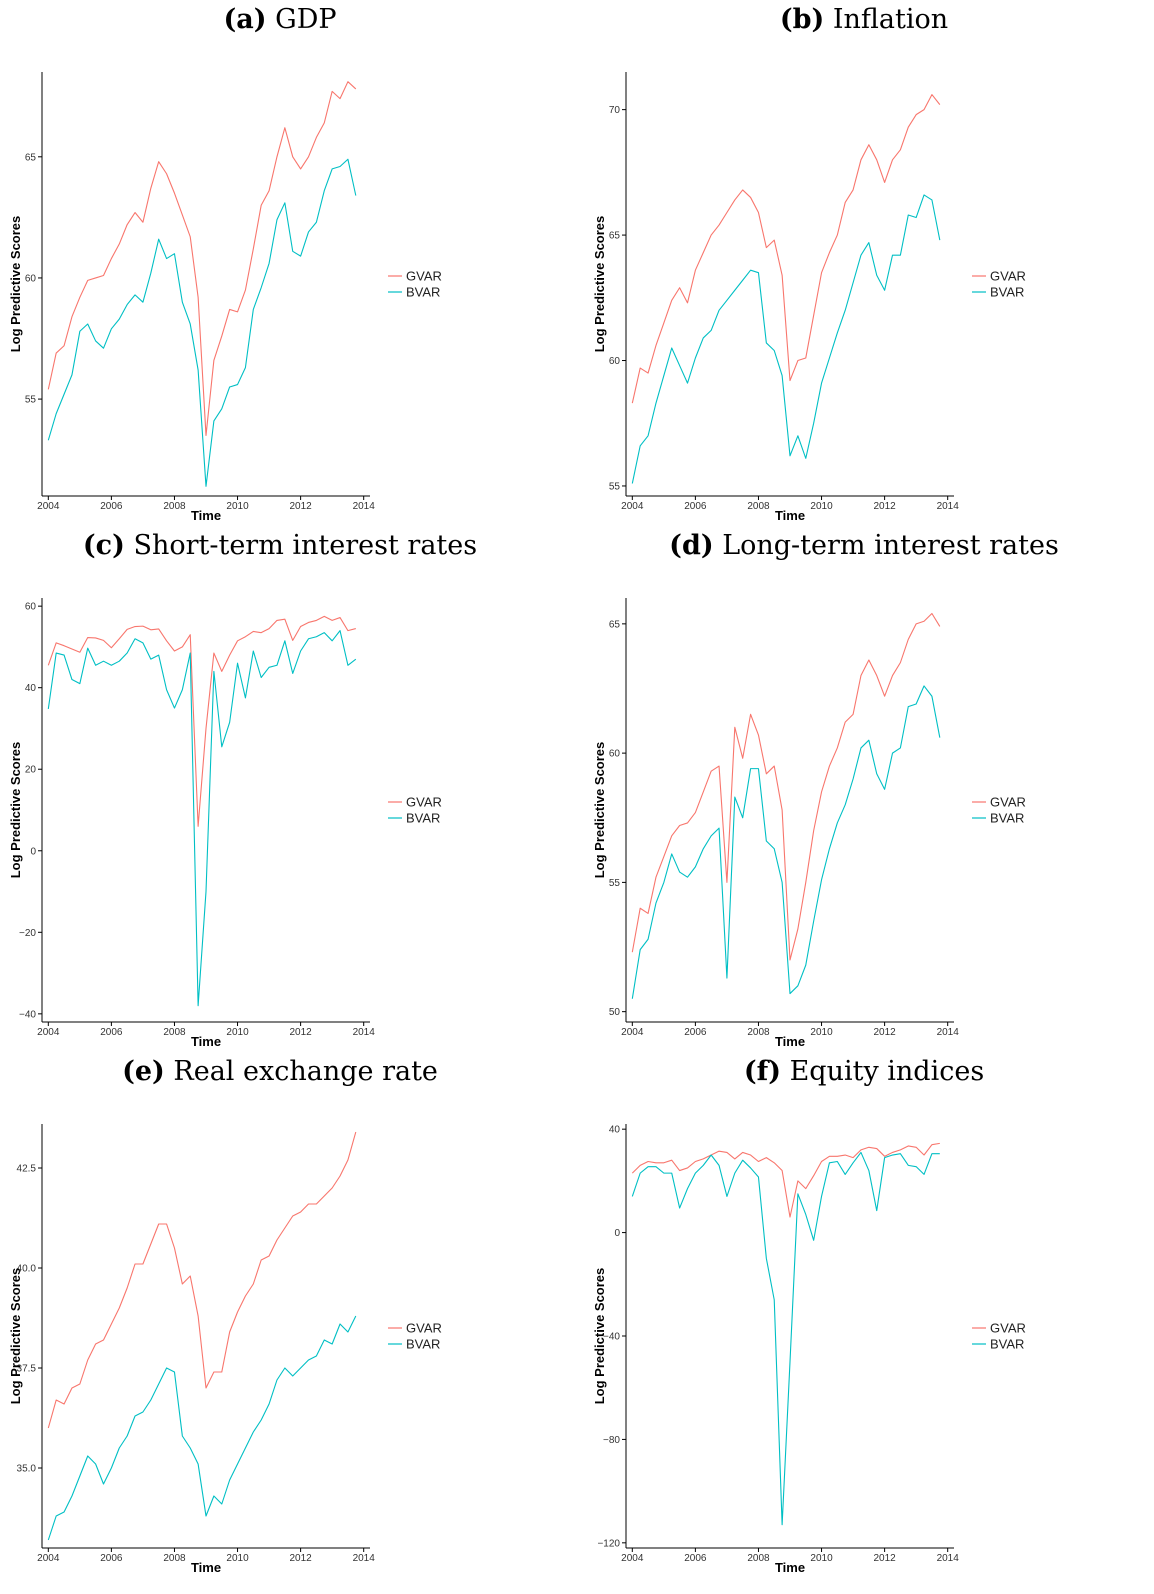 This screenshot has width=1154, height=1594. Describe the element at coordinates (608, 1543) in the screenshot. I see `y-tick-label: −120` at that location.